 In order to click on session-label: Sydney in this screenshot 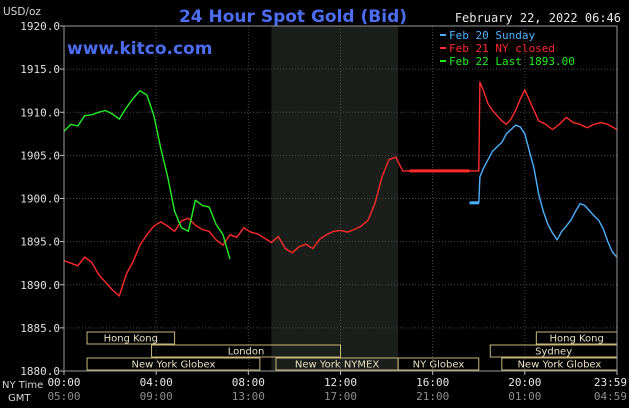, I will do `click(553, 352)`.